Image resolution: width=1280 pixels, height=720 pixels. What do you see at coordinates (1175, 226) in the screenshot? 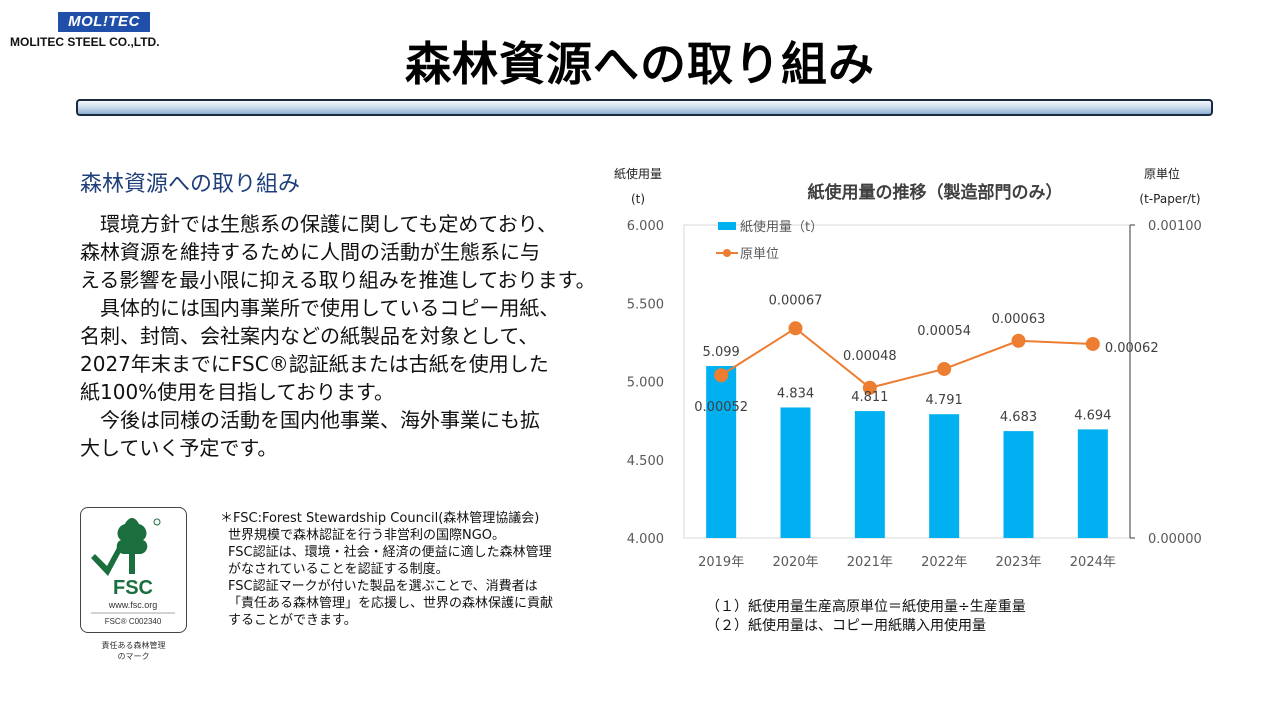
I see `y-right-tick-label: 0.00100` at bounding box center [1175, 226].